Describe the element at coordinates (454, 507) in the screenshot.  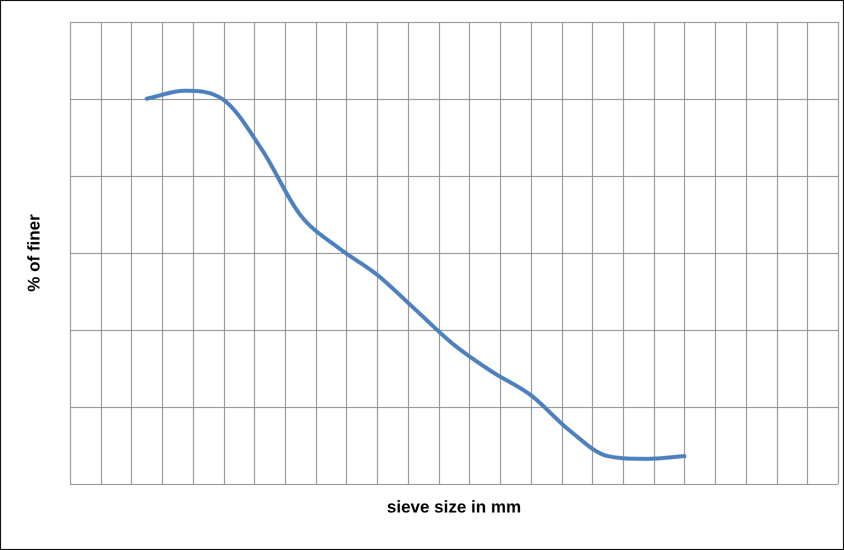
I see `x-axis-title: sieve size in mm` at that location.